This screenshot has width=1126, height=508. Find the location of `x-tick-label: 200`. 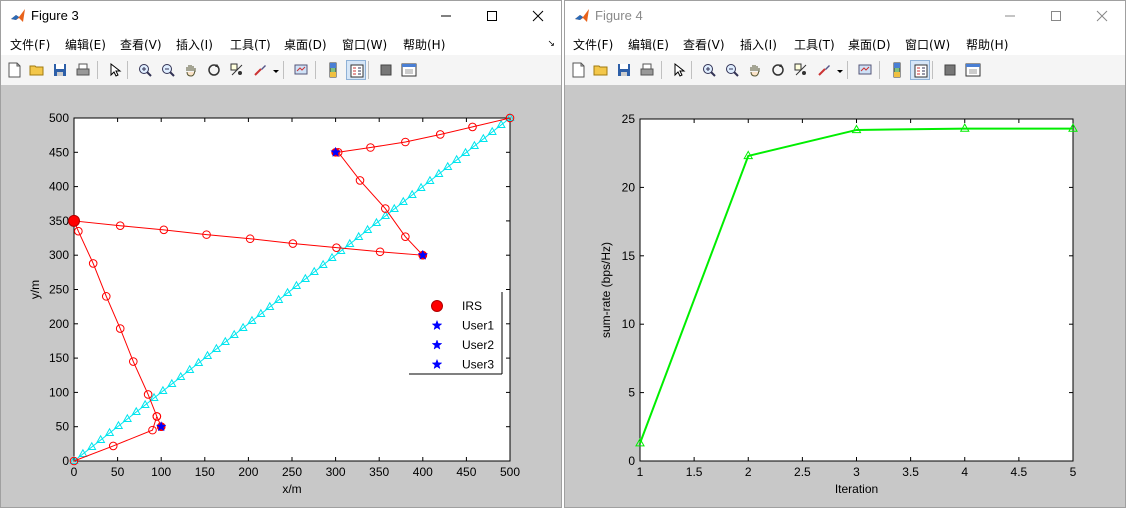

x-tick-label: 200 is located at coordinates (248, 472).